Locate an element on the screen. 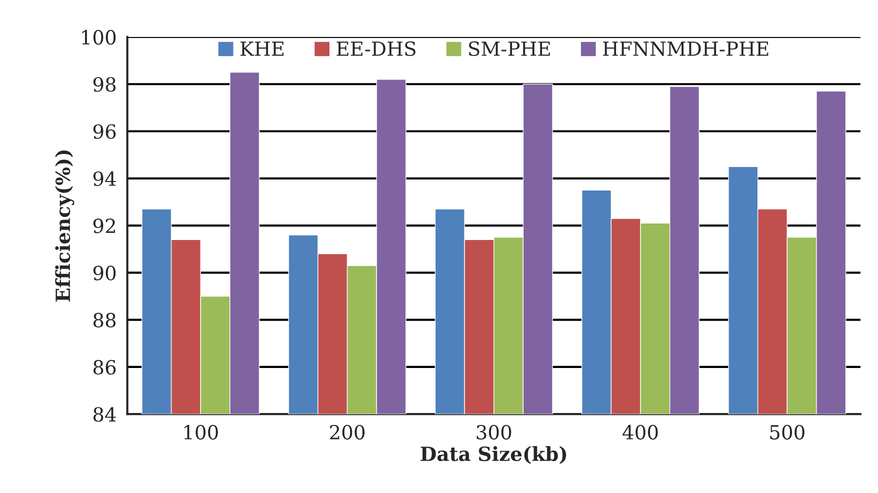 Image resolution: width=878 pixels, height=493 pixels. legend-label: SM-PHE is located at coordinates (509, 48).